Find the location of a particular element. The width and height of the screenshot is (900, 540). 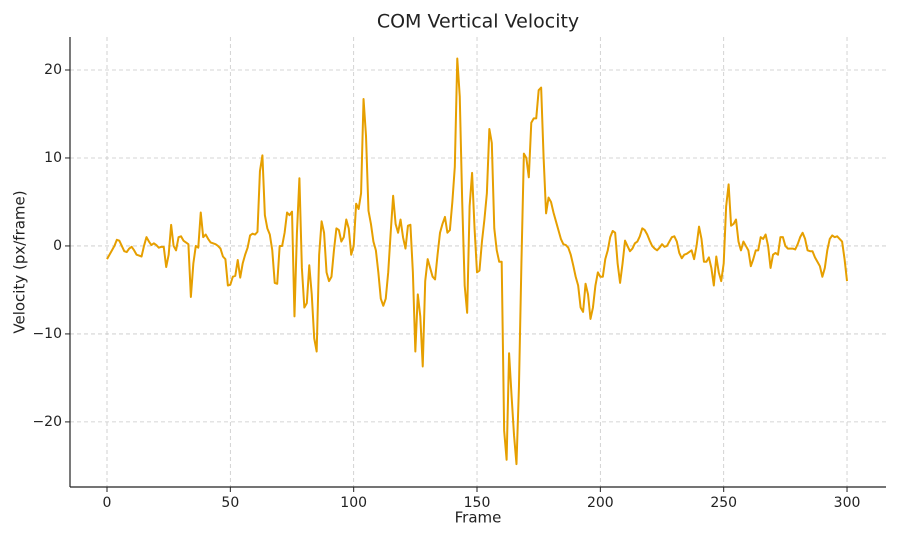

x-tick-label: 250 is located at coordinates (723, 503).